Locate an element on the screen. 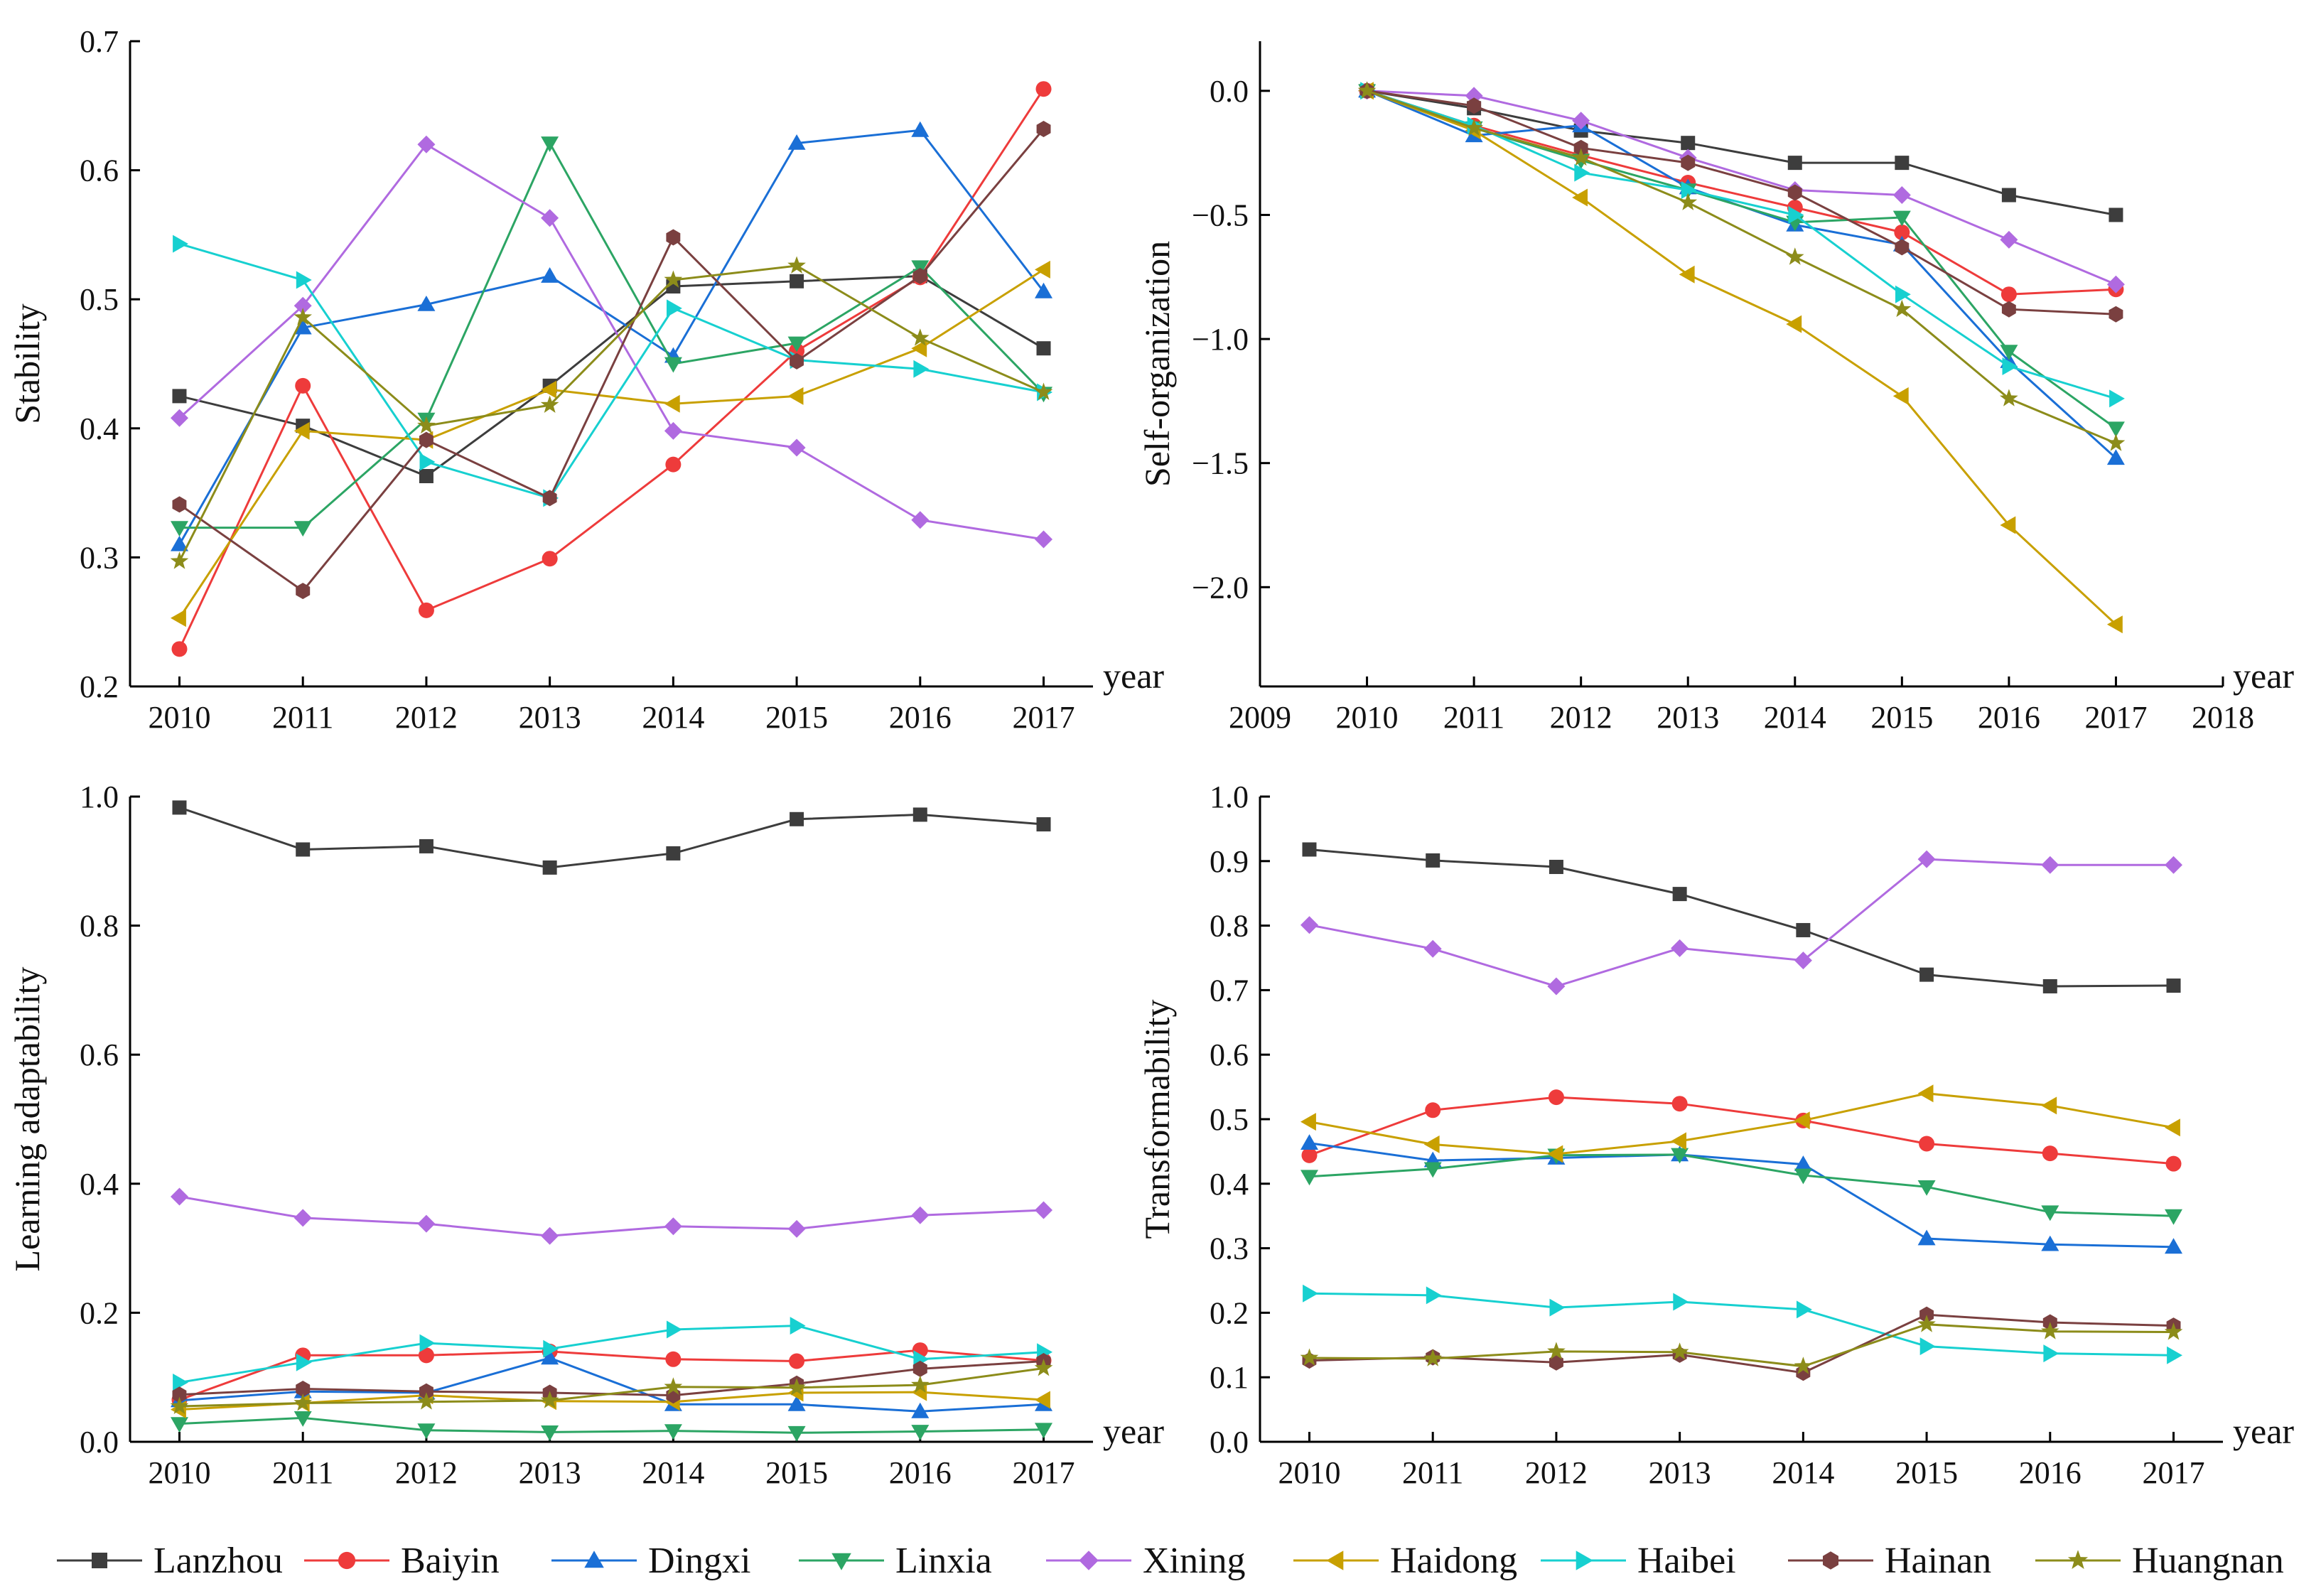 This screenshot has height=1596, width=2321. y-axis-title: Self-organization is located at coordinates (1157, 364).